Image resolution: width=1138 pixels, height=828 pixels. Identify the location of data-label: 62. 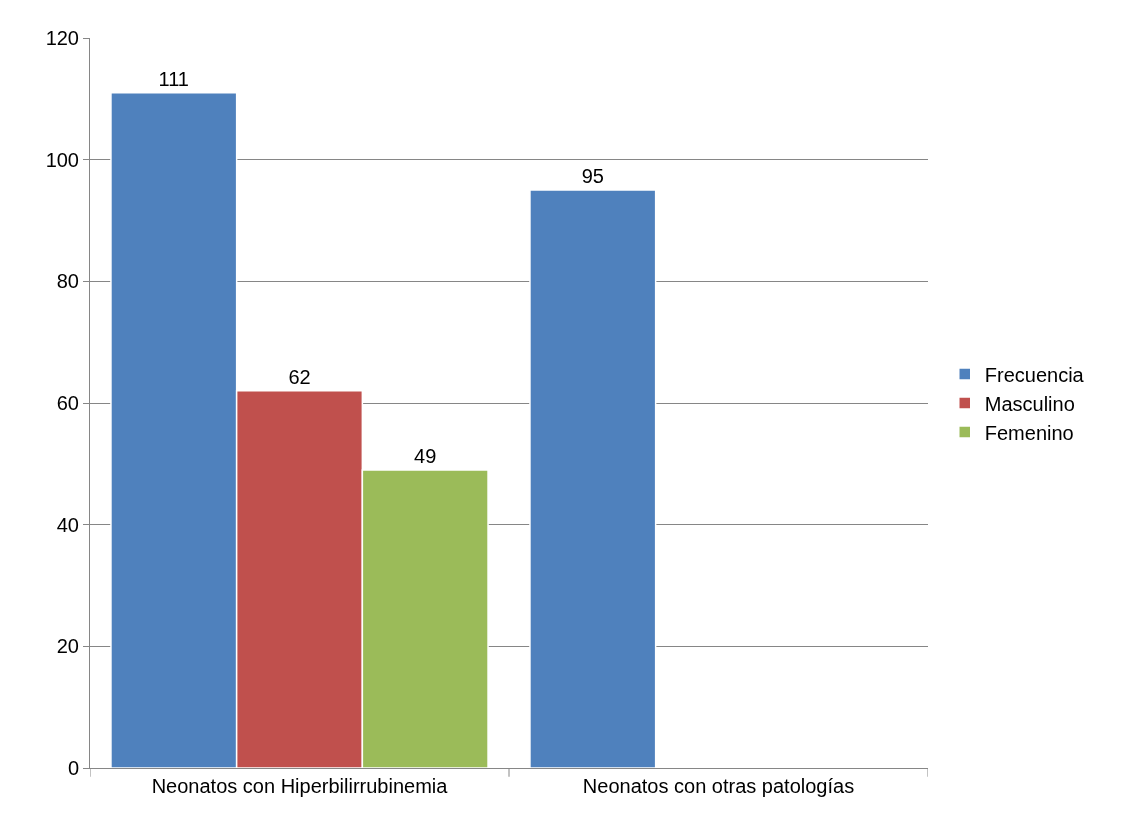
(299, 376).